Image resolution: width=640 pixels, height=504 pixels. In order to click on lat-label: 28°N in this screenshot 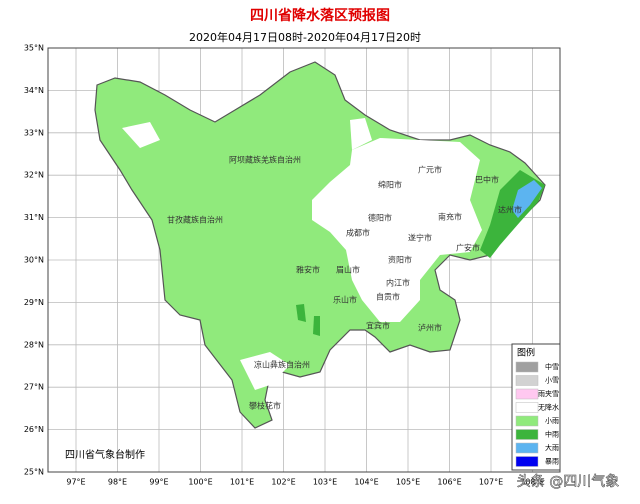, I will do `click(34, 344)`.